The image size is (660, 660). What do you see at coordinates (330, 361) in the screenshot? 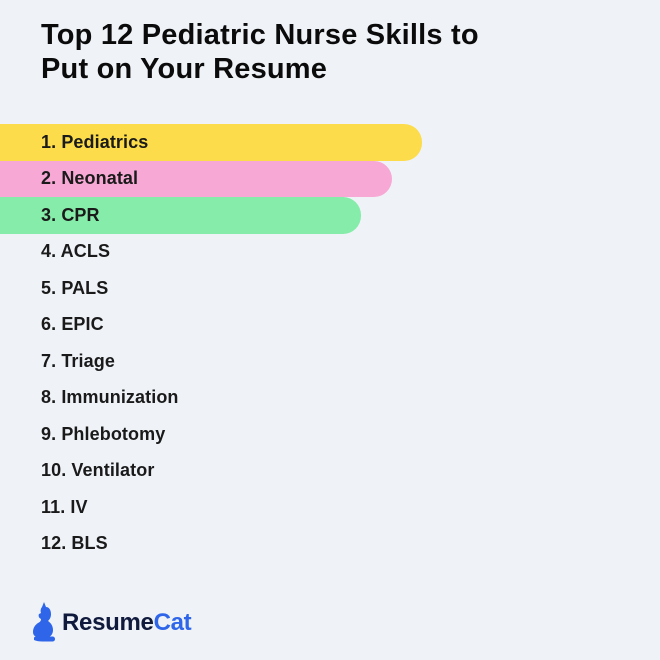
I see `skill-row-7: 7. Triage` at bounding box center [330, 361].